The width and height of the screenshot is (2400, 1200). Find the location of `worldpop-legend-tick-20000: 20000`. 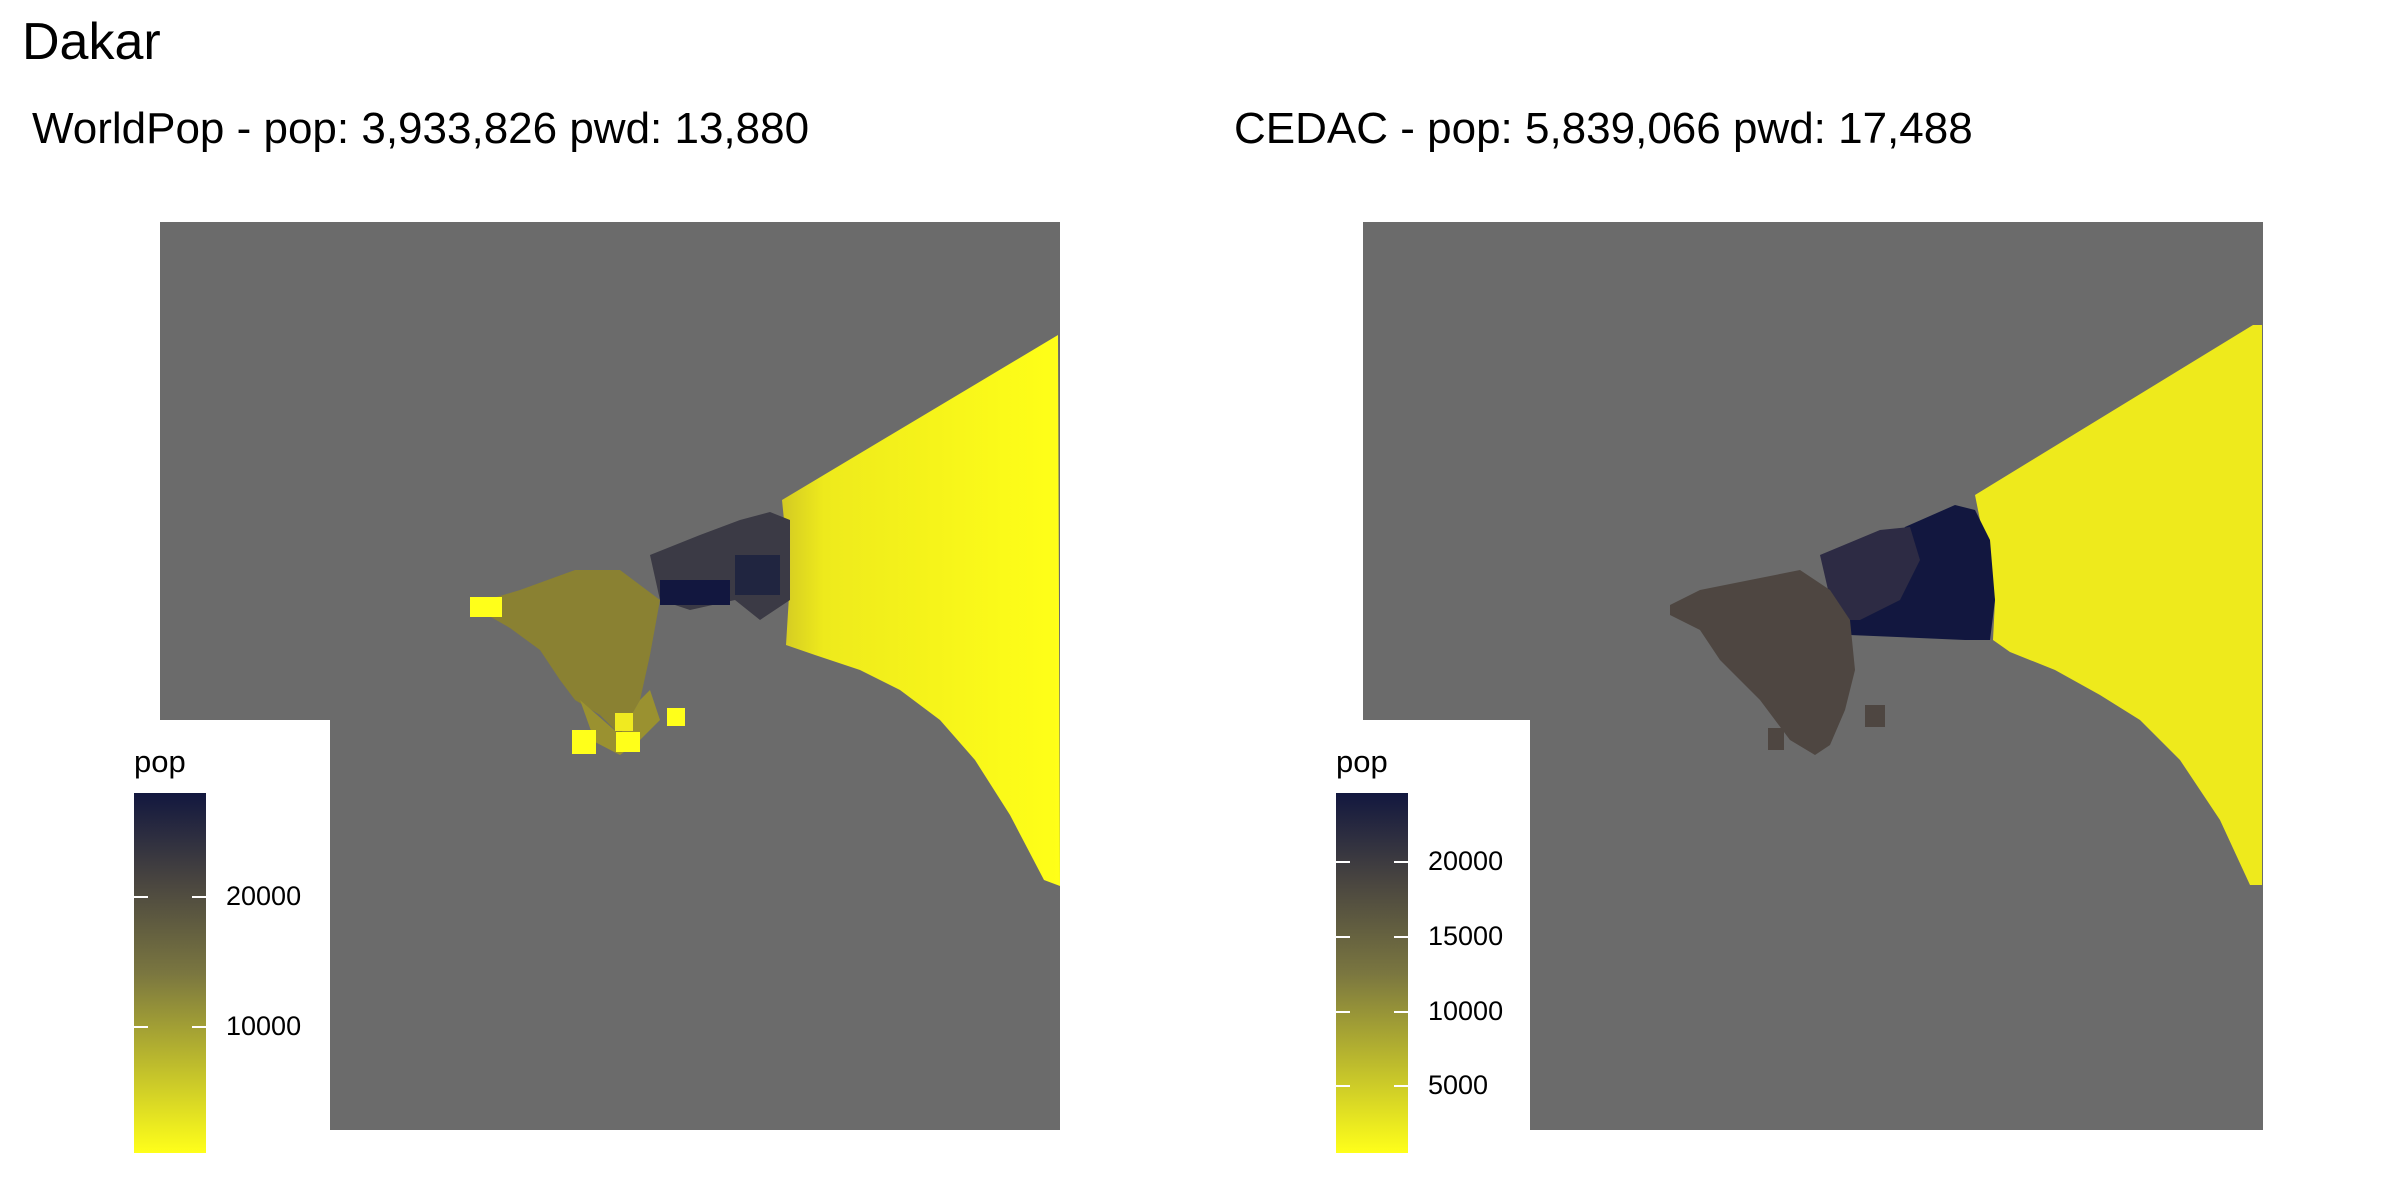

worldpop-legend-tick-20000: 20000 is located at coordinates (264, 896).